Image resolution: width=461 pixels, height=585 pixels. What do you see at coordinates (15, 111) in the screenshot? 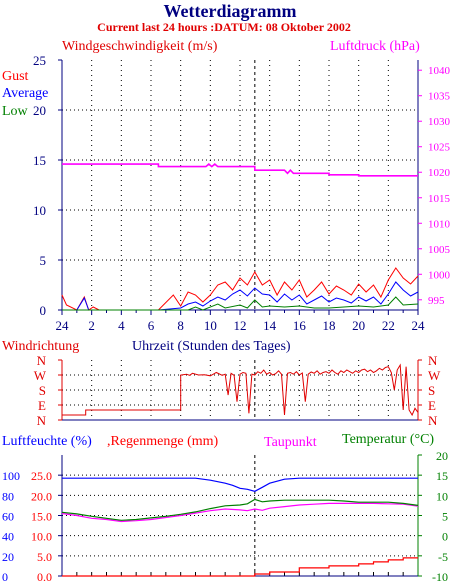
I see `legend-low: Low` at bounding box center [15, 111].